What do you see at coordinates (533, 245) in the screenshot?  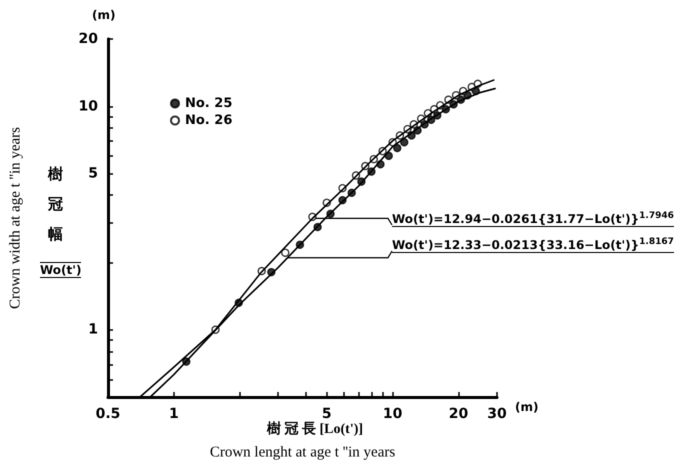 I see `annotation: Wo(t')=12.33−0.0213{33.16−Lo(t')}$^{1.8167}$` at bounding box center [533, 245].